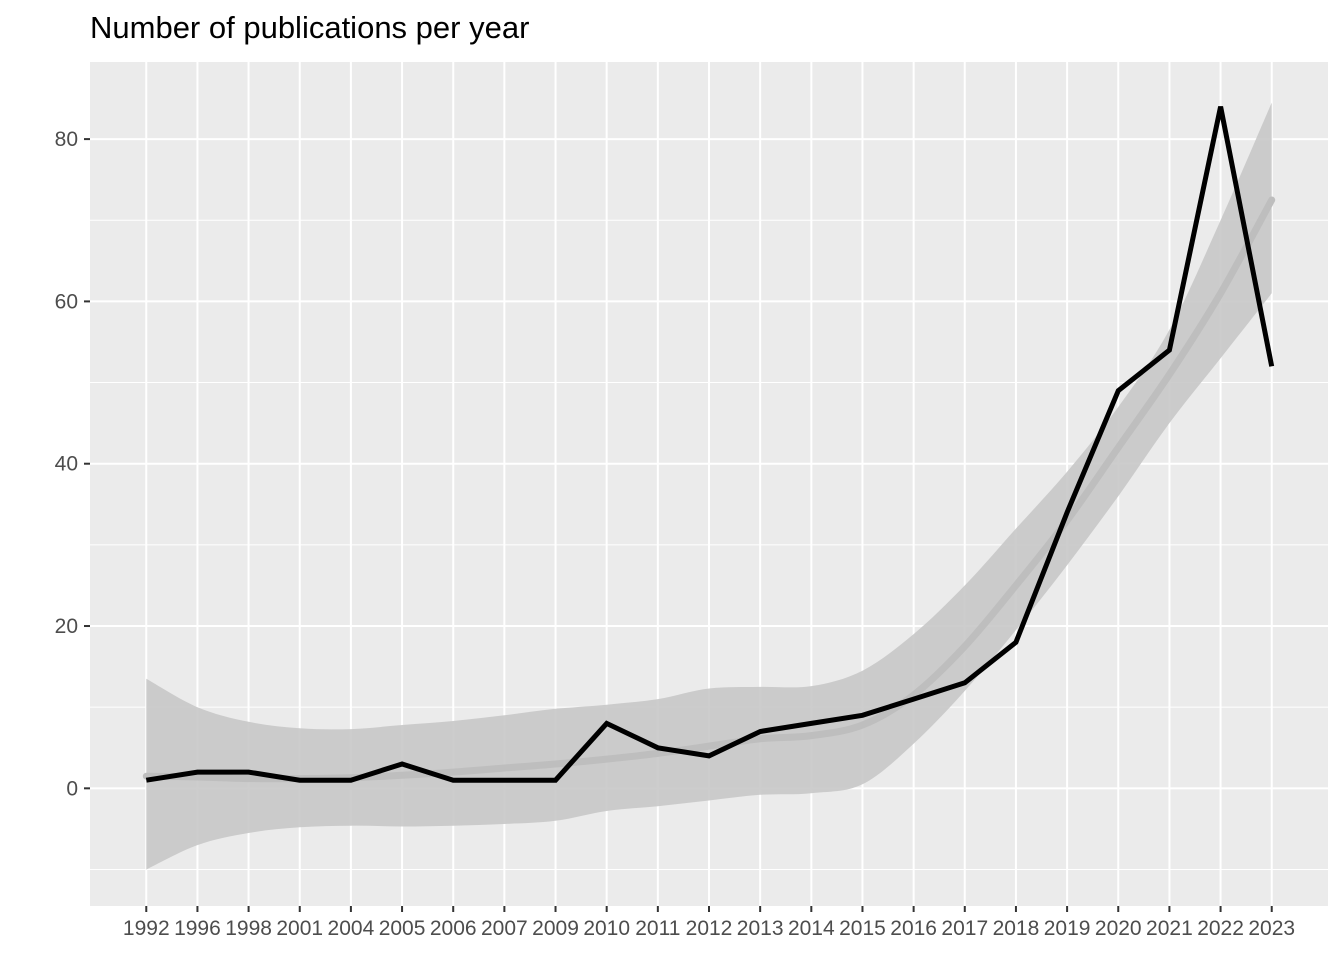 This screenshot has height=960, width=1344. Describe the element at coordinates (1016, 928) in the screenshot. I see `x-tick-label: 2018` at that location.